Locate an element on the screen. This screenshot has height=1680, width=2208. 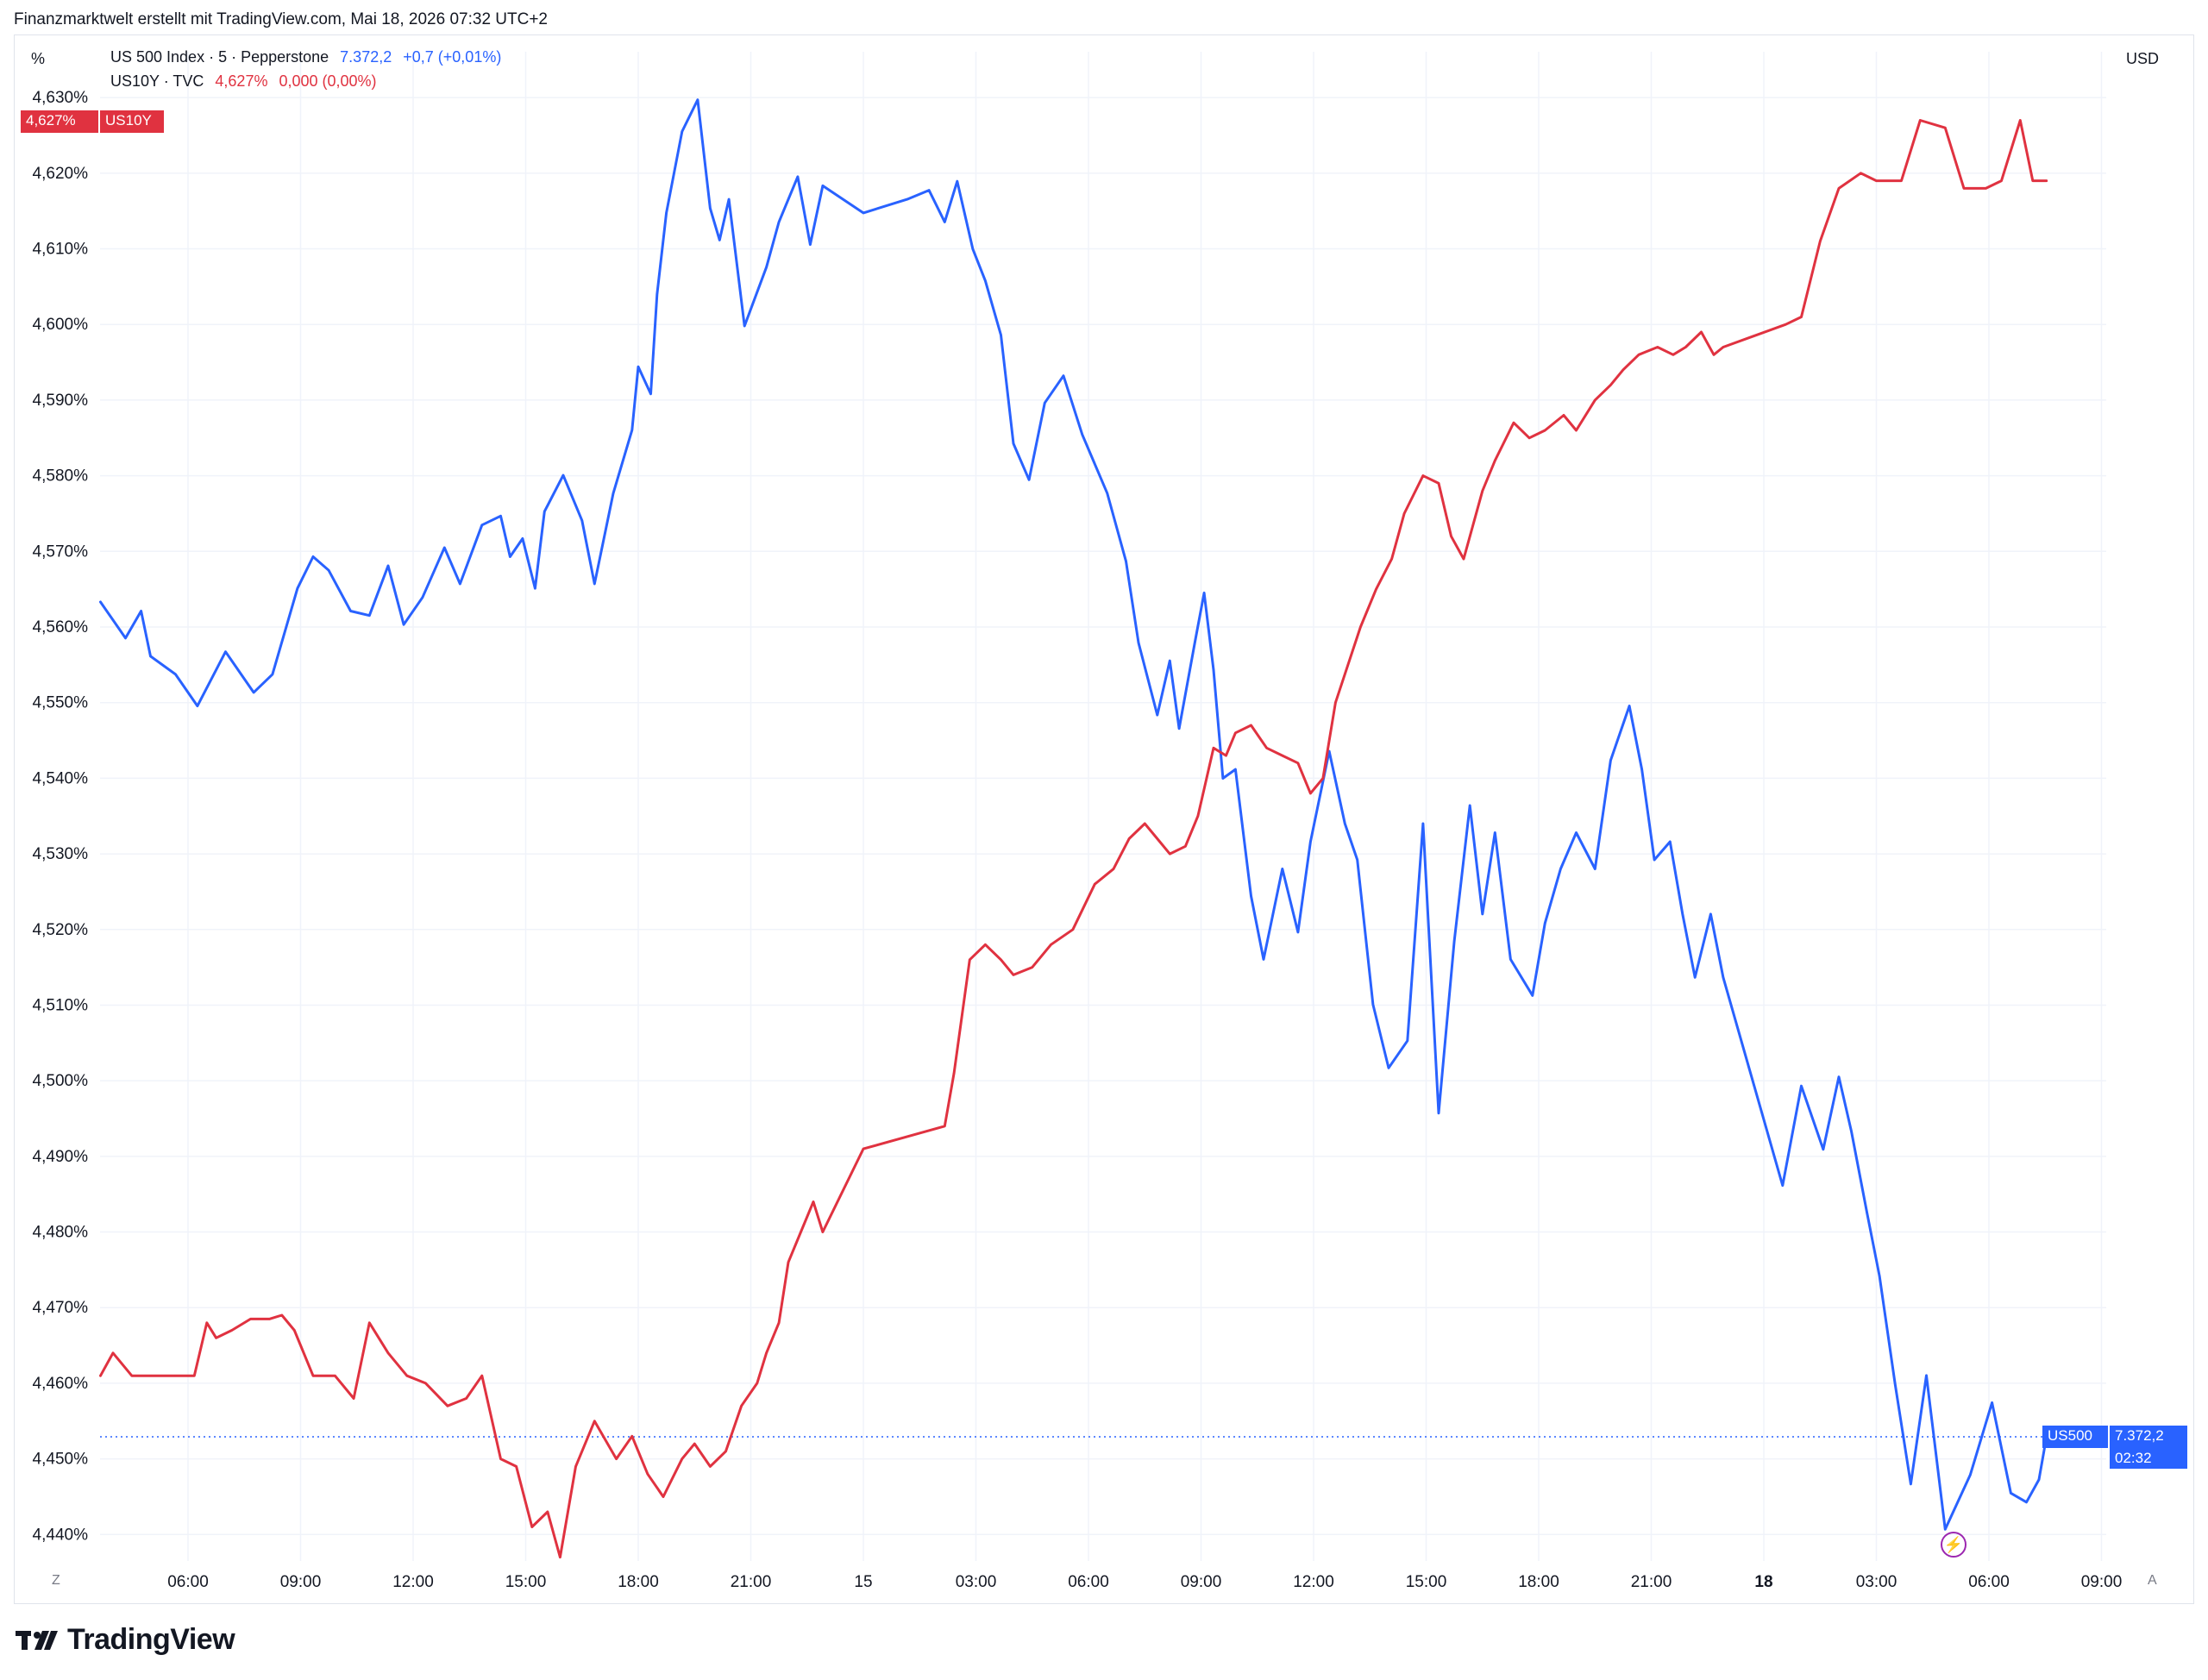
x-tick-label: 03:00 is located at coordinates (1877, 1582).